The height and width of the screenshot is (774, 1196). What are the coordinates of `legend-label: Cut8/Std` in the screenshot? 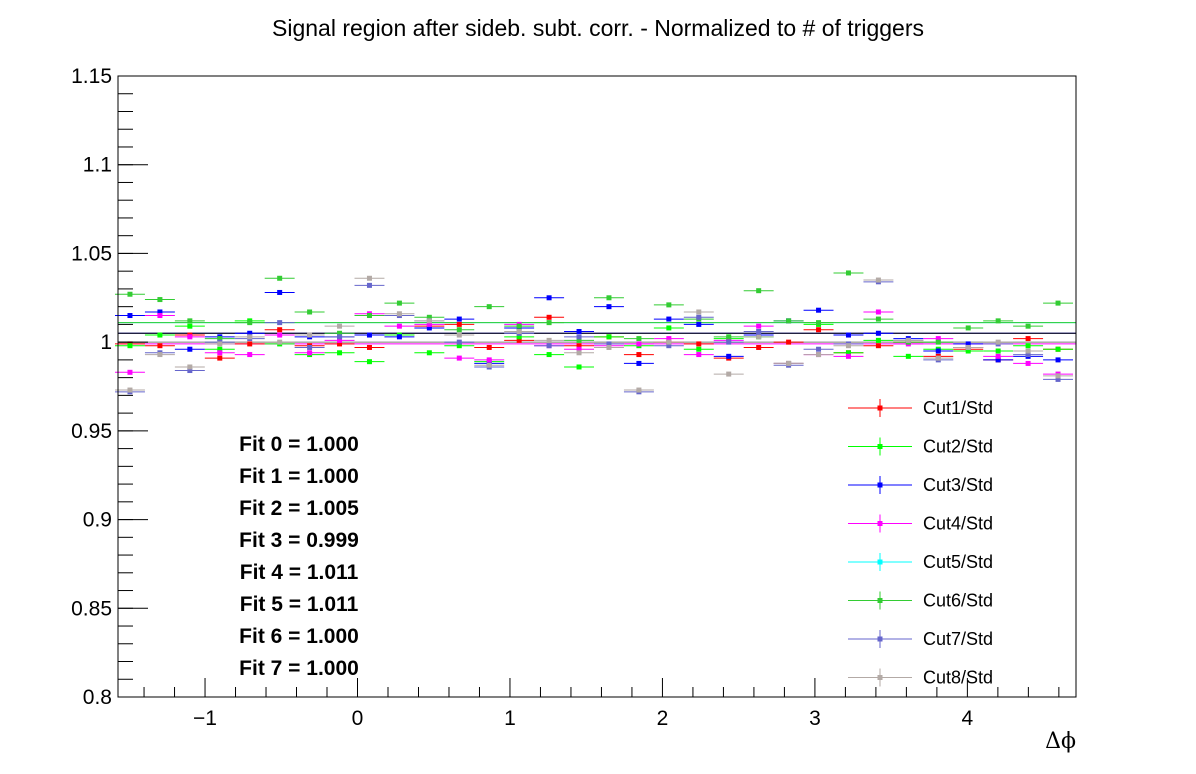 It's located at (958, 678).